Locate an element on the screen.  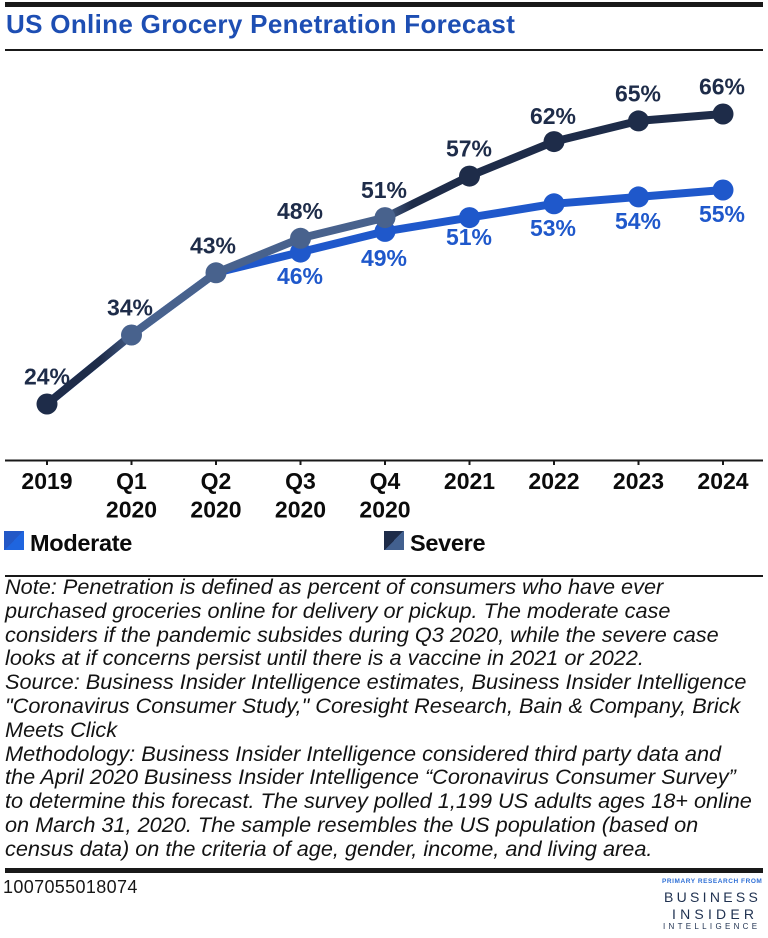
svg-text: 24% is located at coordinates (47, 377).